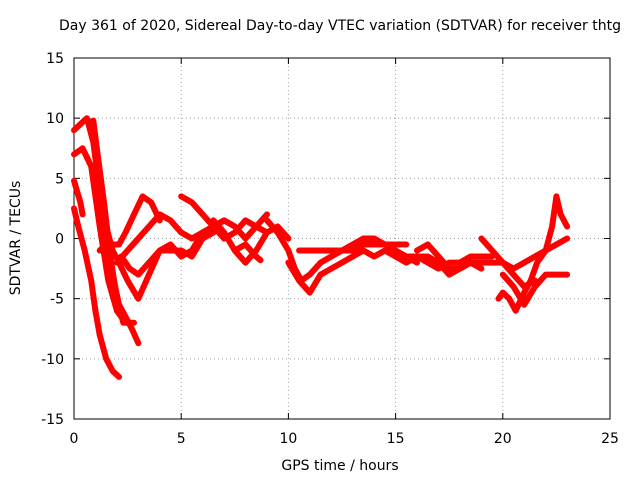 Image resolution: width=640 pixels, height=480 pixels. I want to click on x-tick-label: 5, so click(181, 439).